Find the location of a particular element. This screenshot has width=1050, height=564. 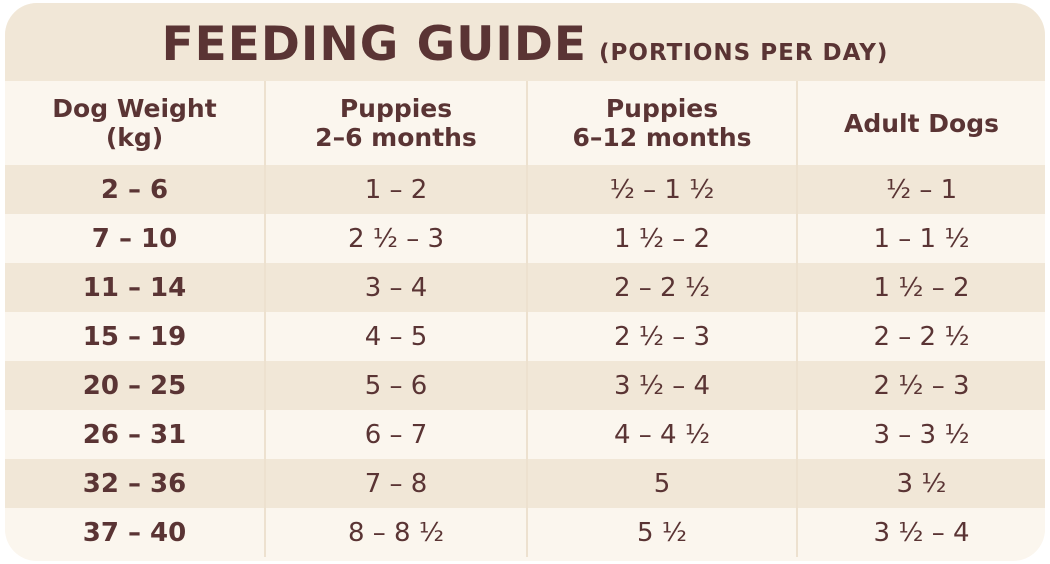

puppies-2-6-cell: 1 – 2 is located at coordinates (395, 189).